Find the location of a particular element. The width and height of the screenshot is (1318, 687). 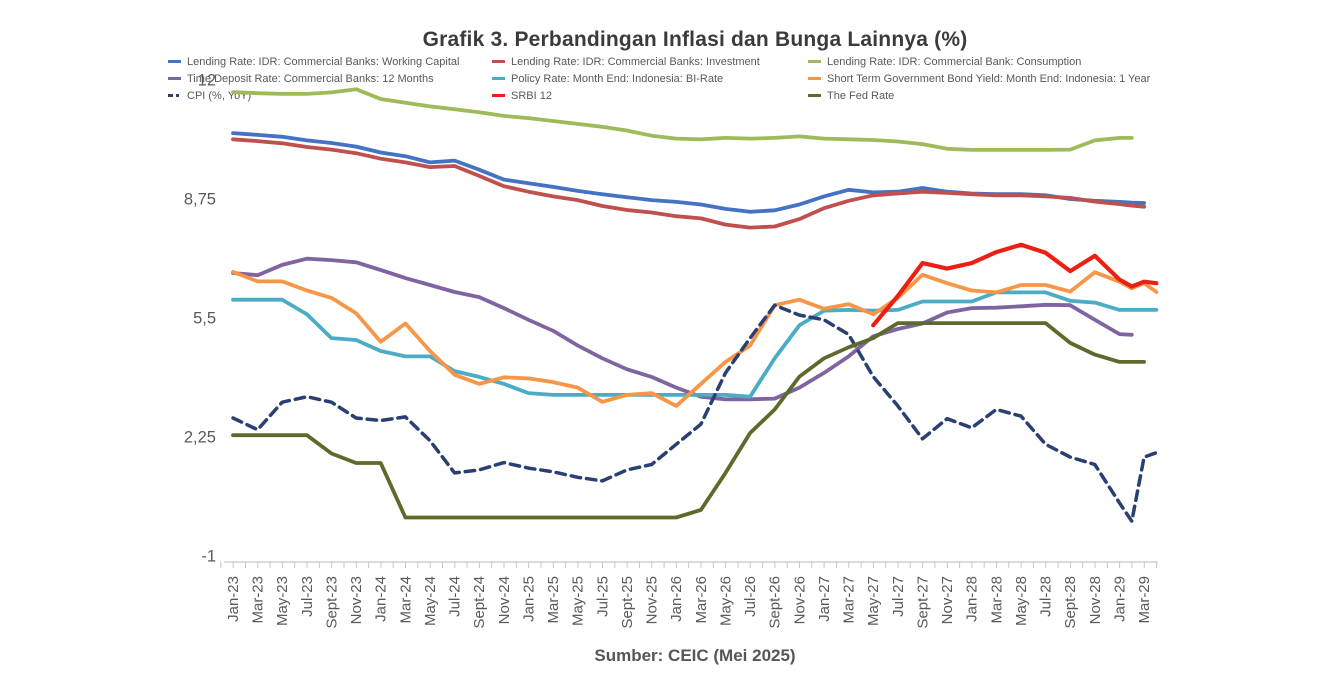

x-tick-label: Mar-26 is located at coordinates (701, 600).